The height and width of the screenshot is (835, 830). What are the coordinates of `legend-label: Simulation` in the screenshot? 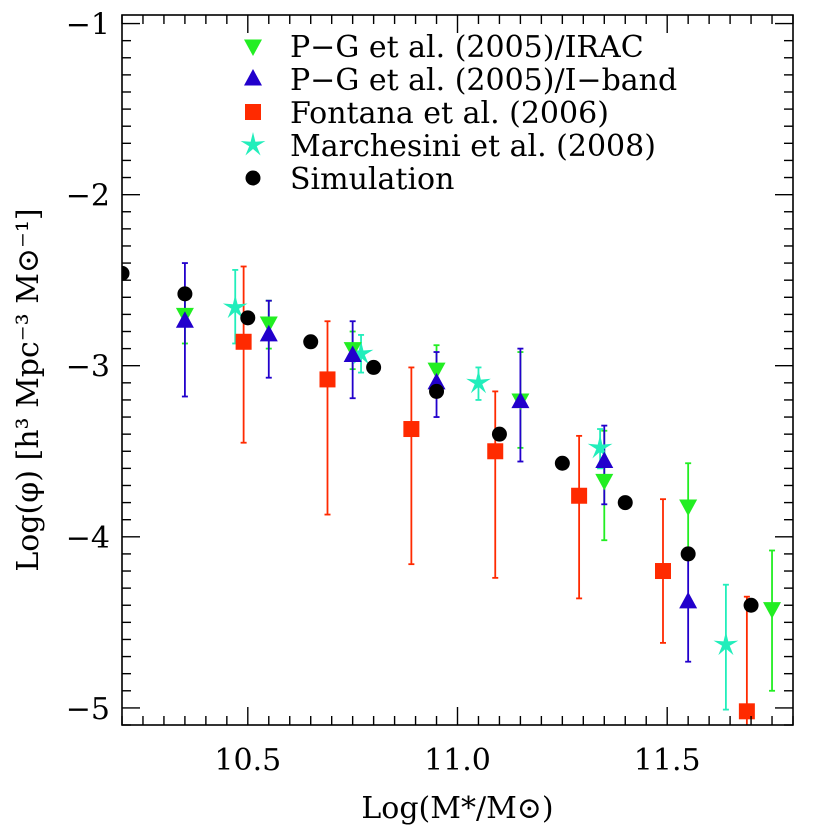 It's located at (372, 179).